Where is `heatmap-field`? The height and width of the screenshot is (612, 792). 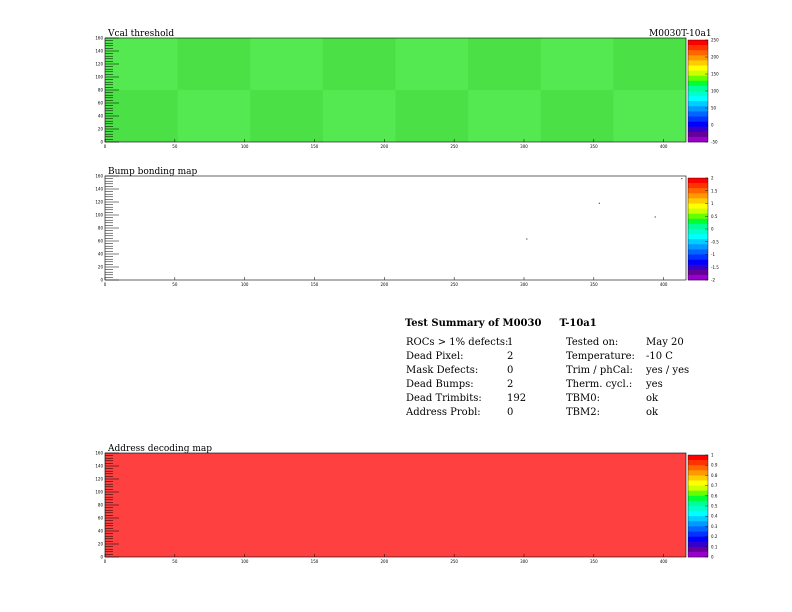 heatmap-field is located at coordinates (395, 505).